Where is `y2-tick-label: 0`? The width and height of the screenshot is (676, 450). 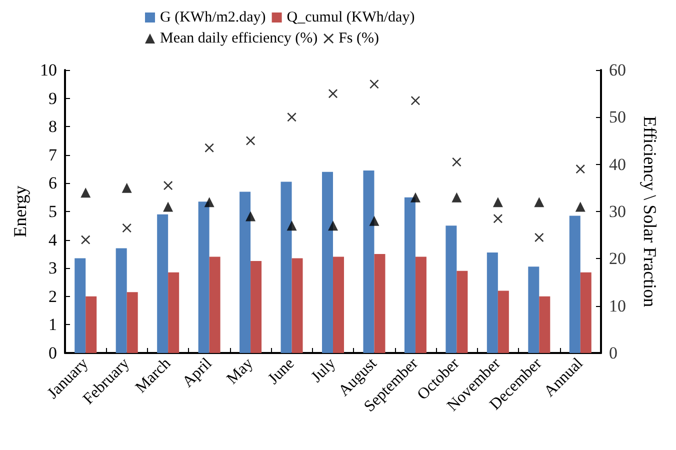
y2-tick-label: 0 is located at coordinates (613, 353).